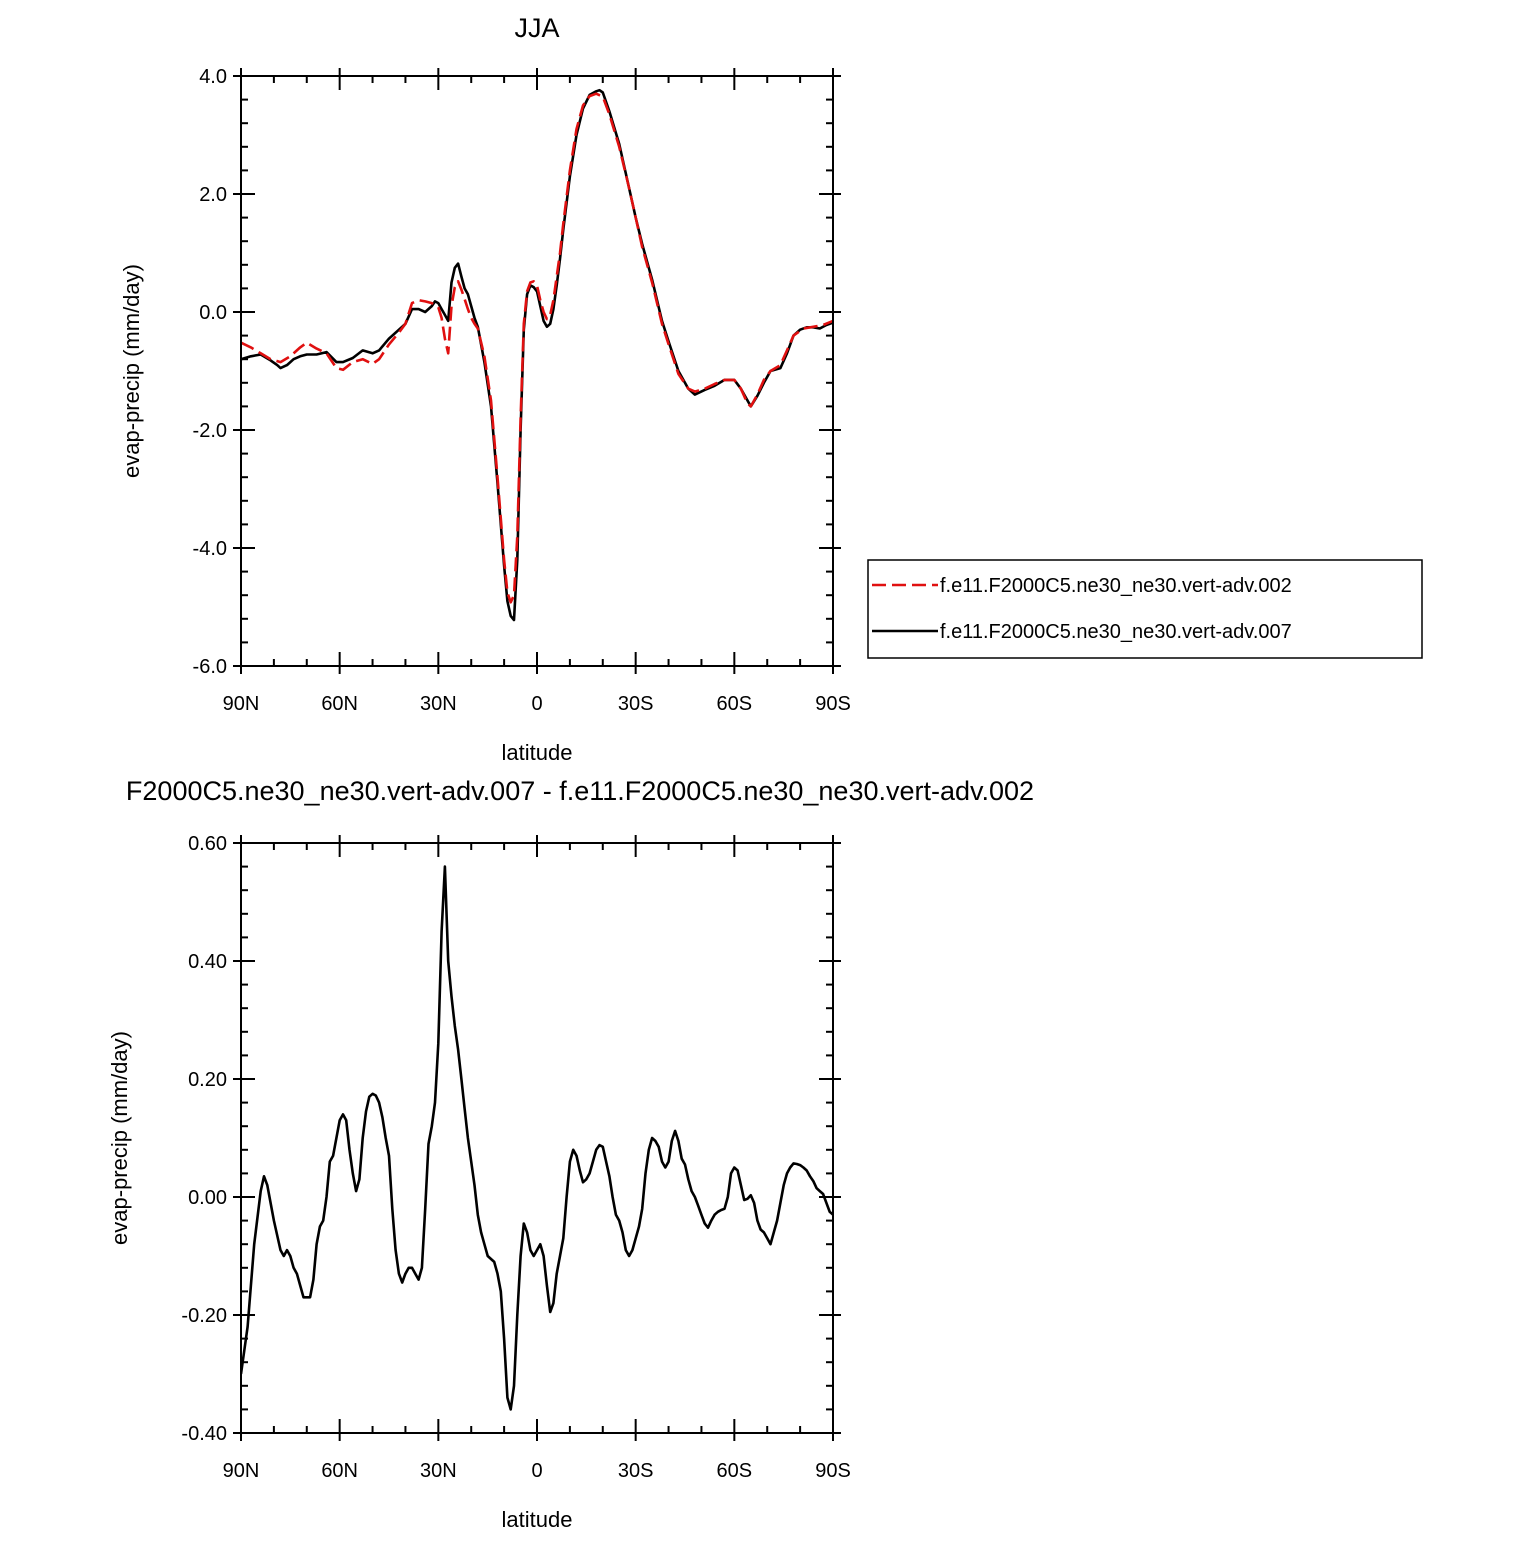  Describe the element at coordinates (207, 1198) in the screenshot. I see `y-tick-label: 0.00` at that location.